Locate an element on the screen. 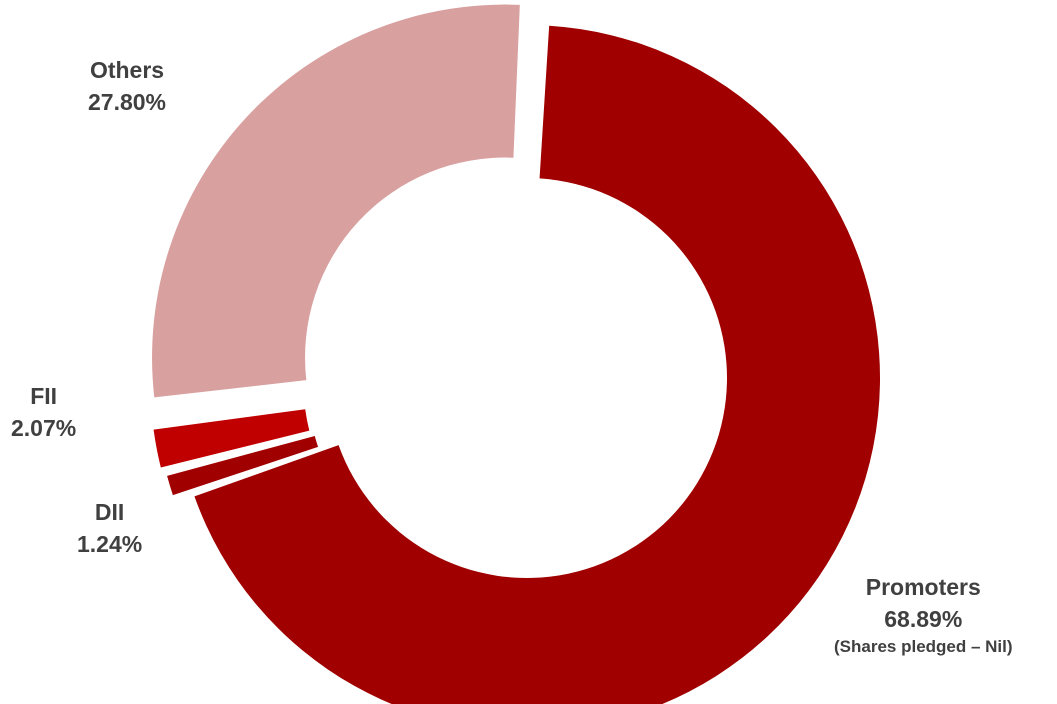  slice-dii is located at coordinates (243, 465).